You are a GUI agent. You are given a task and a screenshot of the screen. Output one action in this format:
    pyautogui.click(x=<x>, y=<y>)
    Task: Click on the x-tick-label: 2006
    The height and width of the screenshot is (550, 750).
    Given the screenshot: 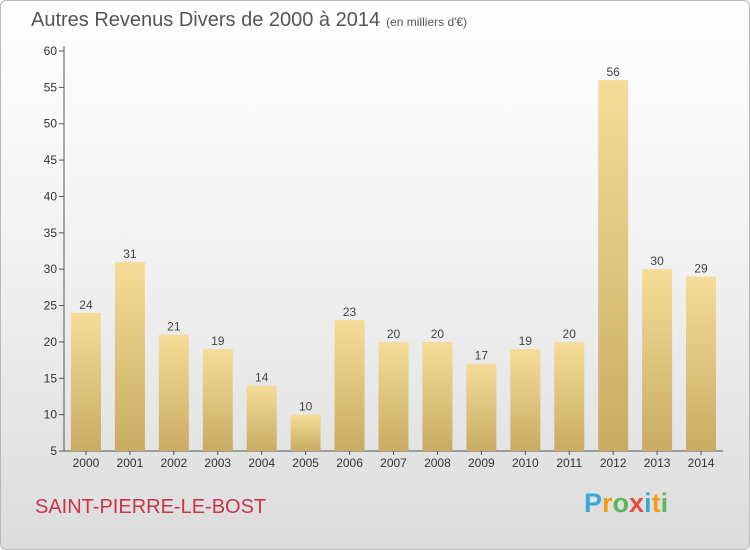 What is the action you would take?
    pyautogui.click(x=349, y=463)
    